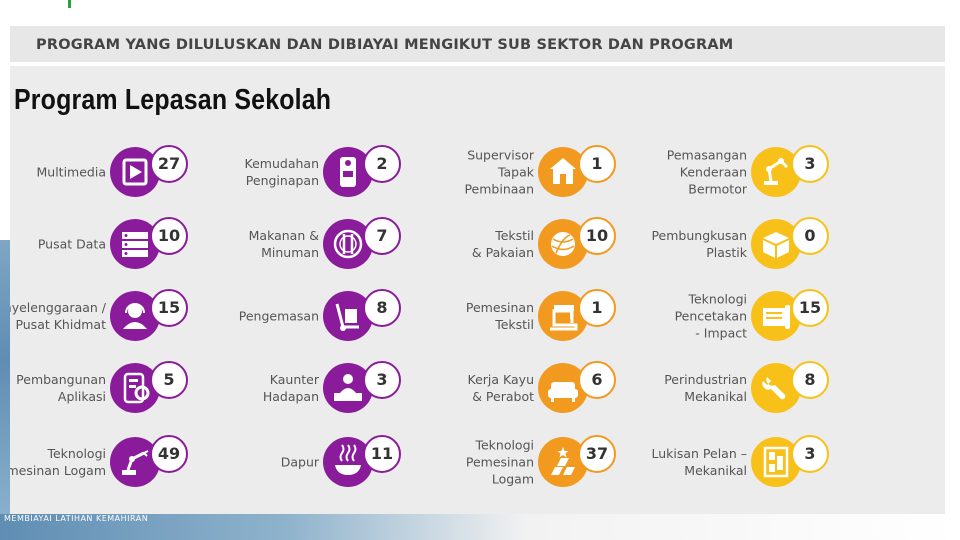  I want to click on program-label-line: Pembinaan, so click(499, 189).